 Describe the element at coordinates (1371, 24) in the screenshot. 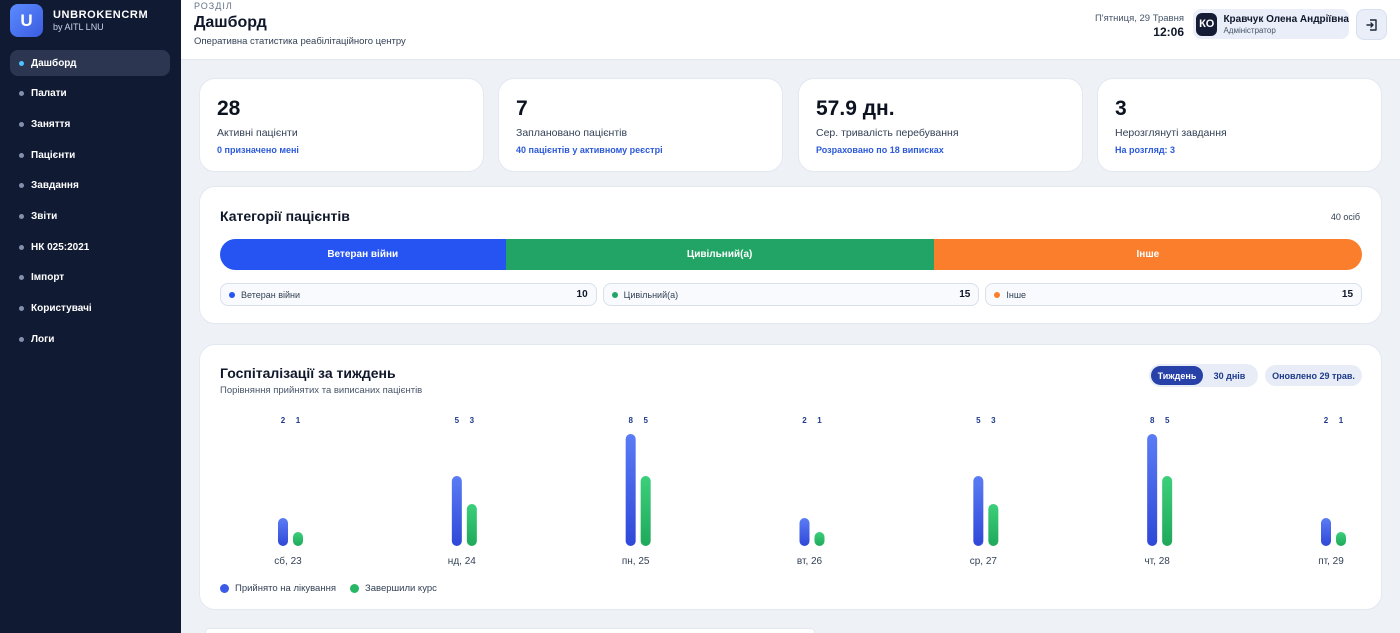

I see `logout-button` at that location.